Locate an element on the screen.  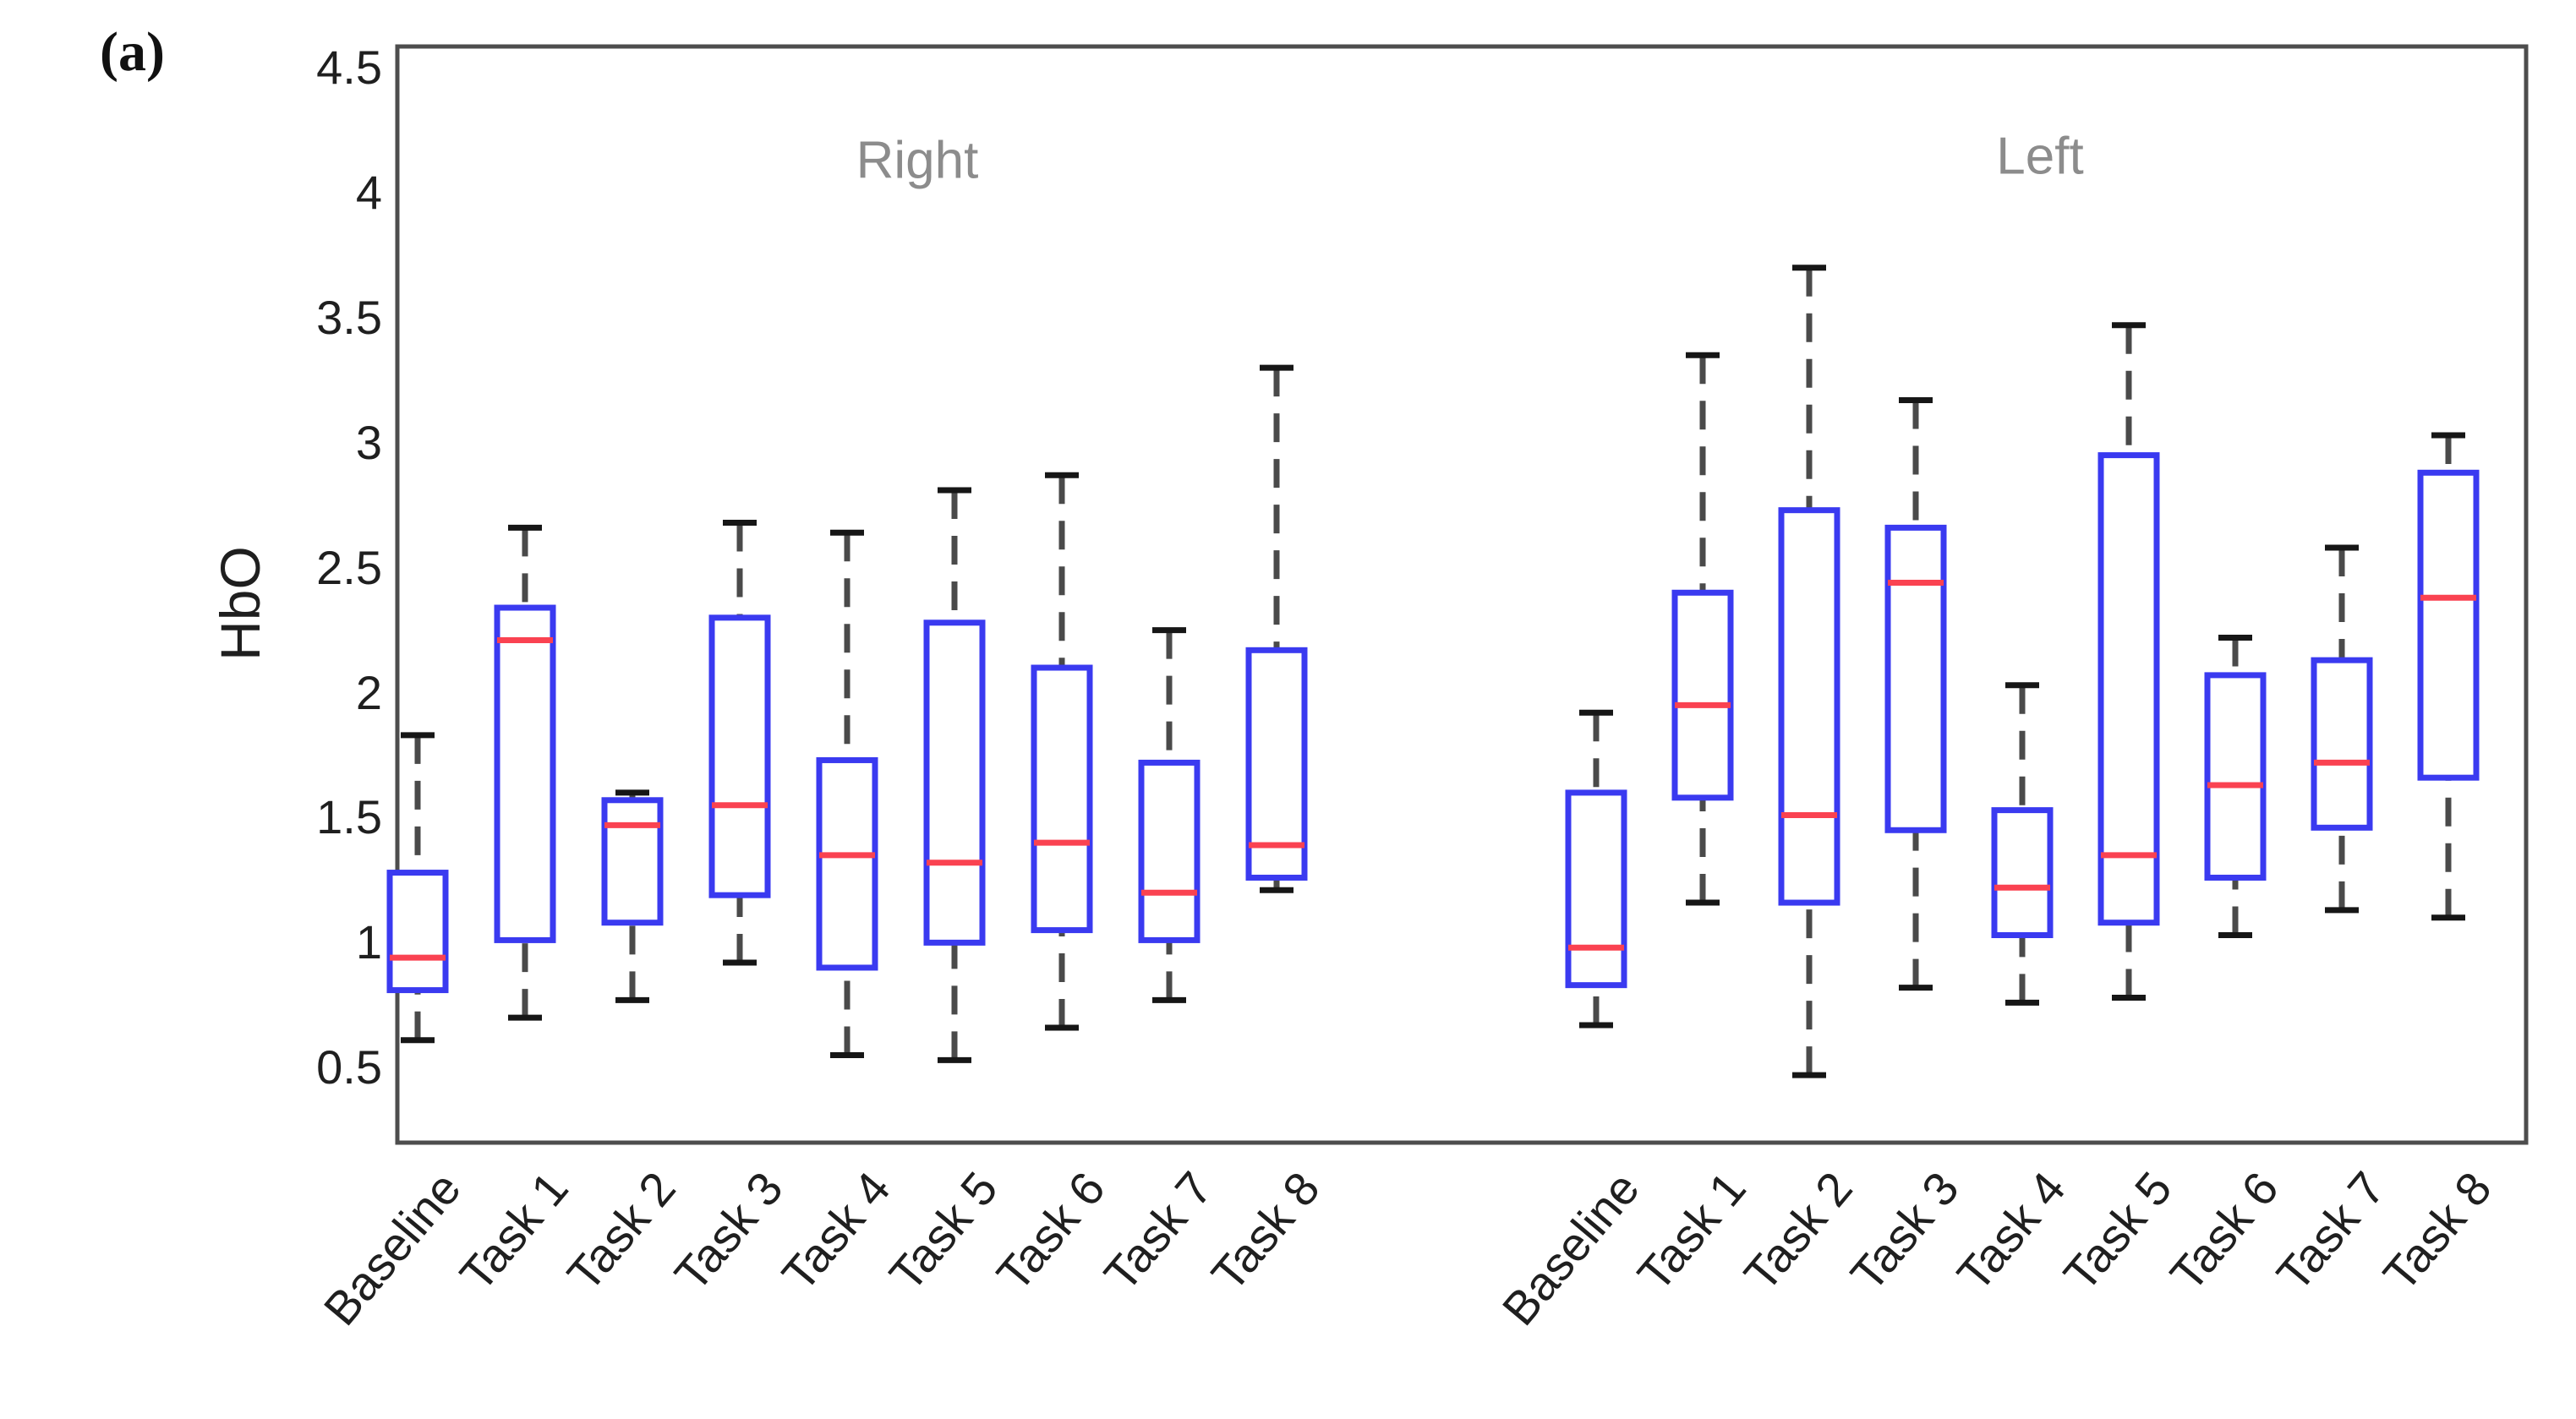
iqr-box-left-baseline is located at coordinates (1596, 889).